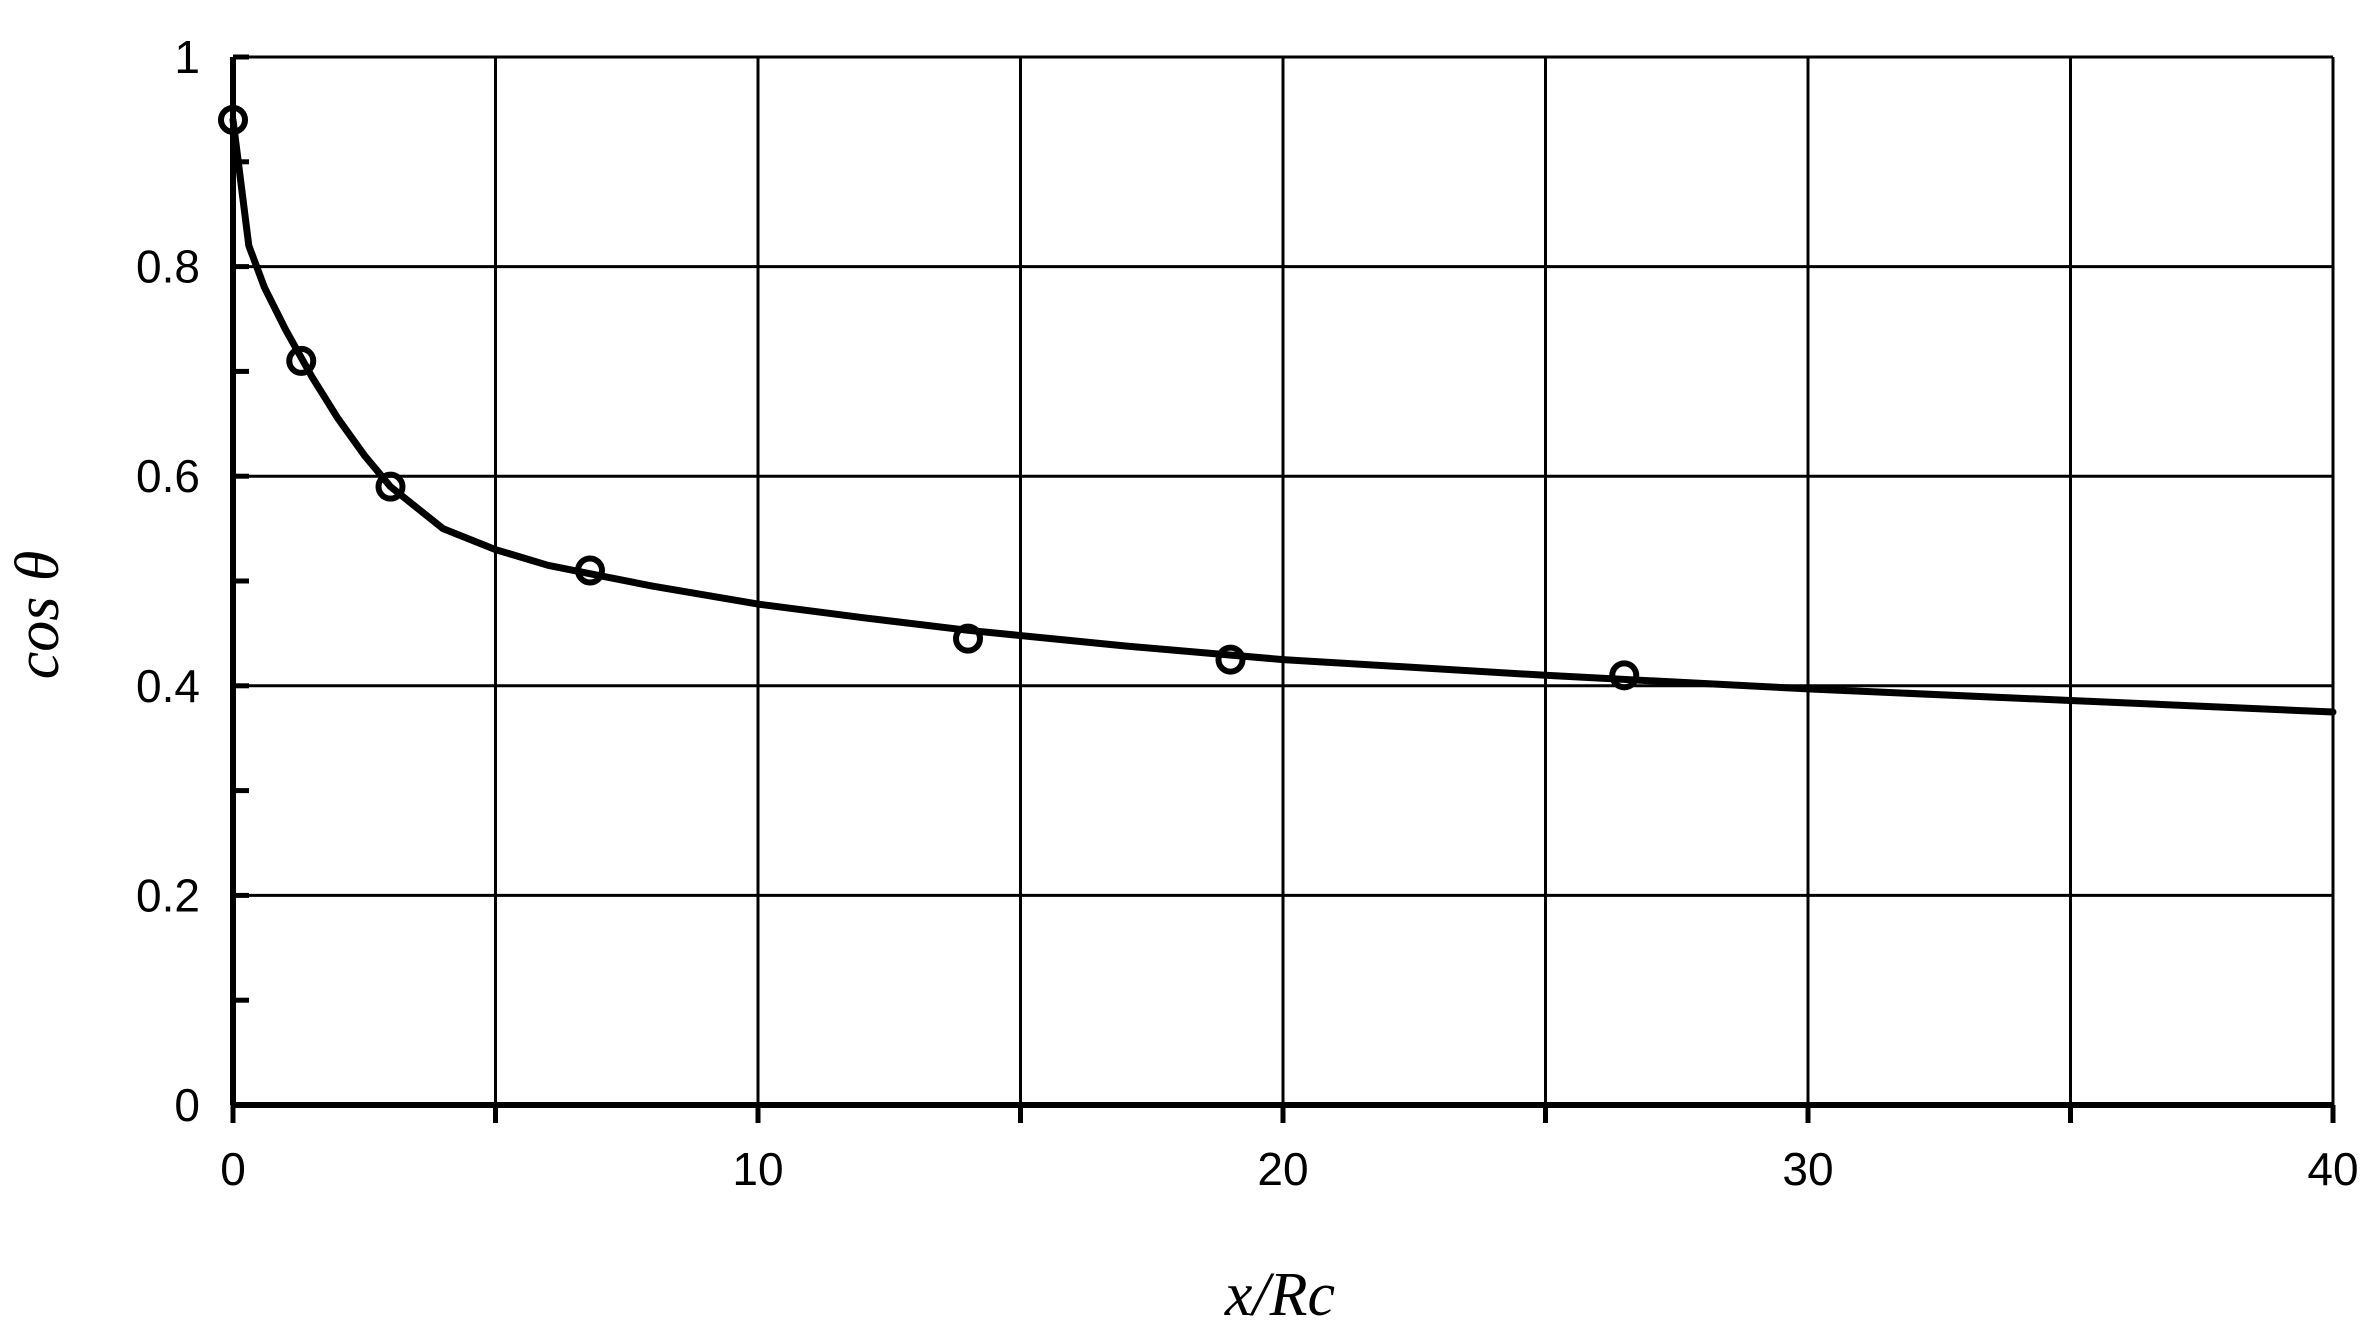  What do you see at coordinates (1279, 1295) in the screenshot?
I see `x-axis-title: x/Rc` at bounding box center [1279, 1295].